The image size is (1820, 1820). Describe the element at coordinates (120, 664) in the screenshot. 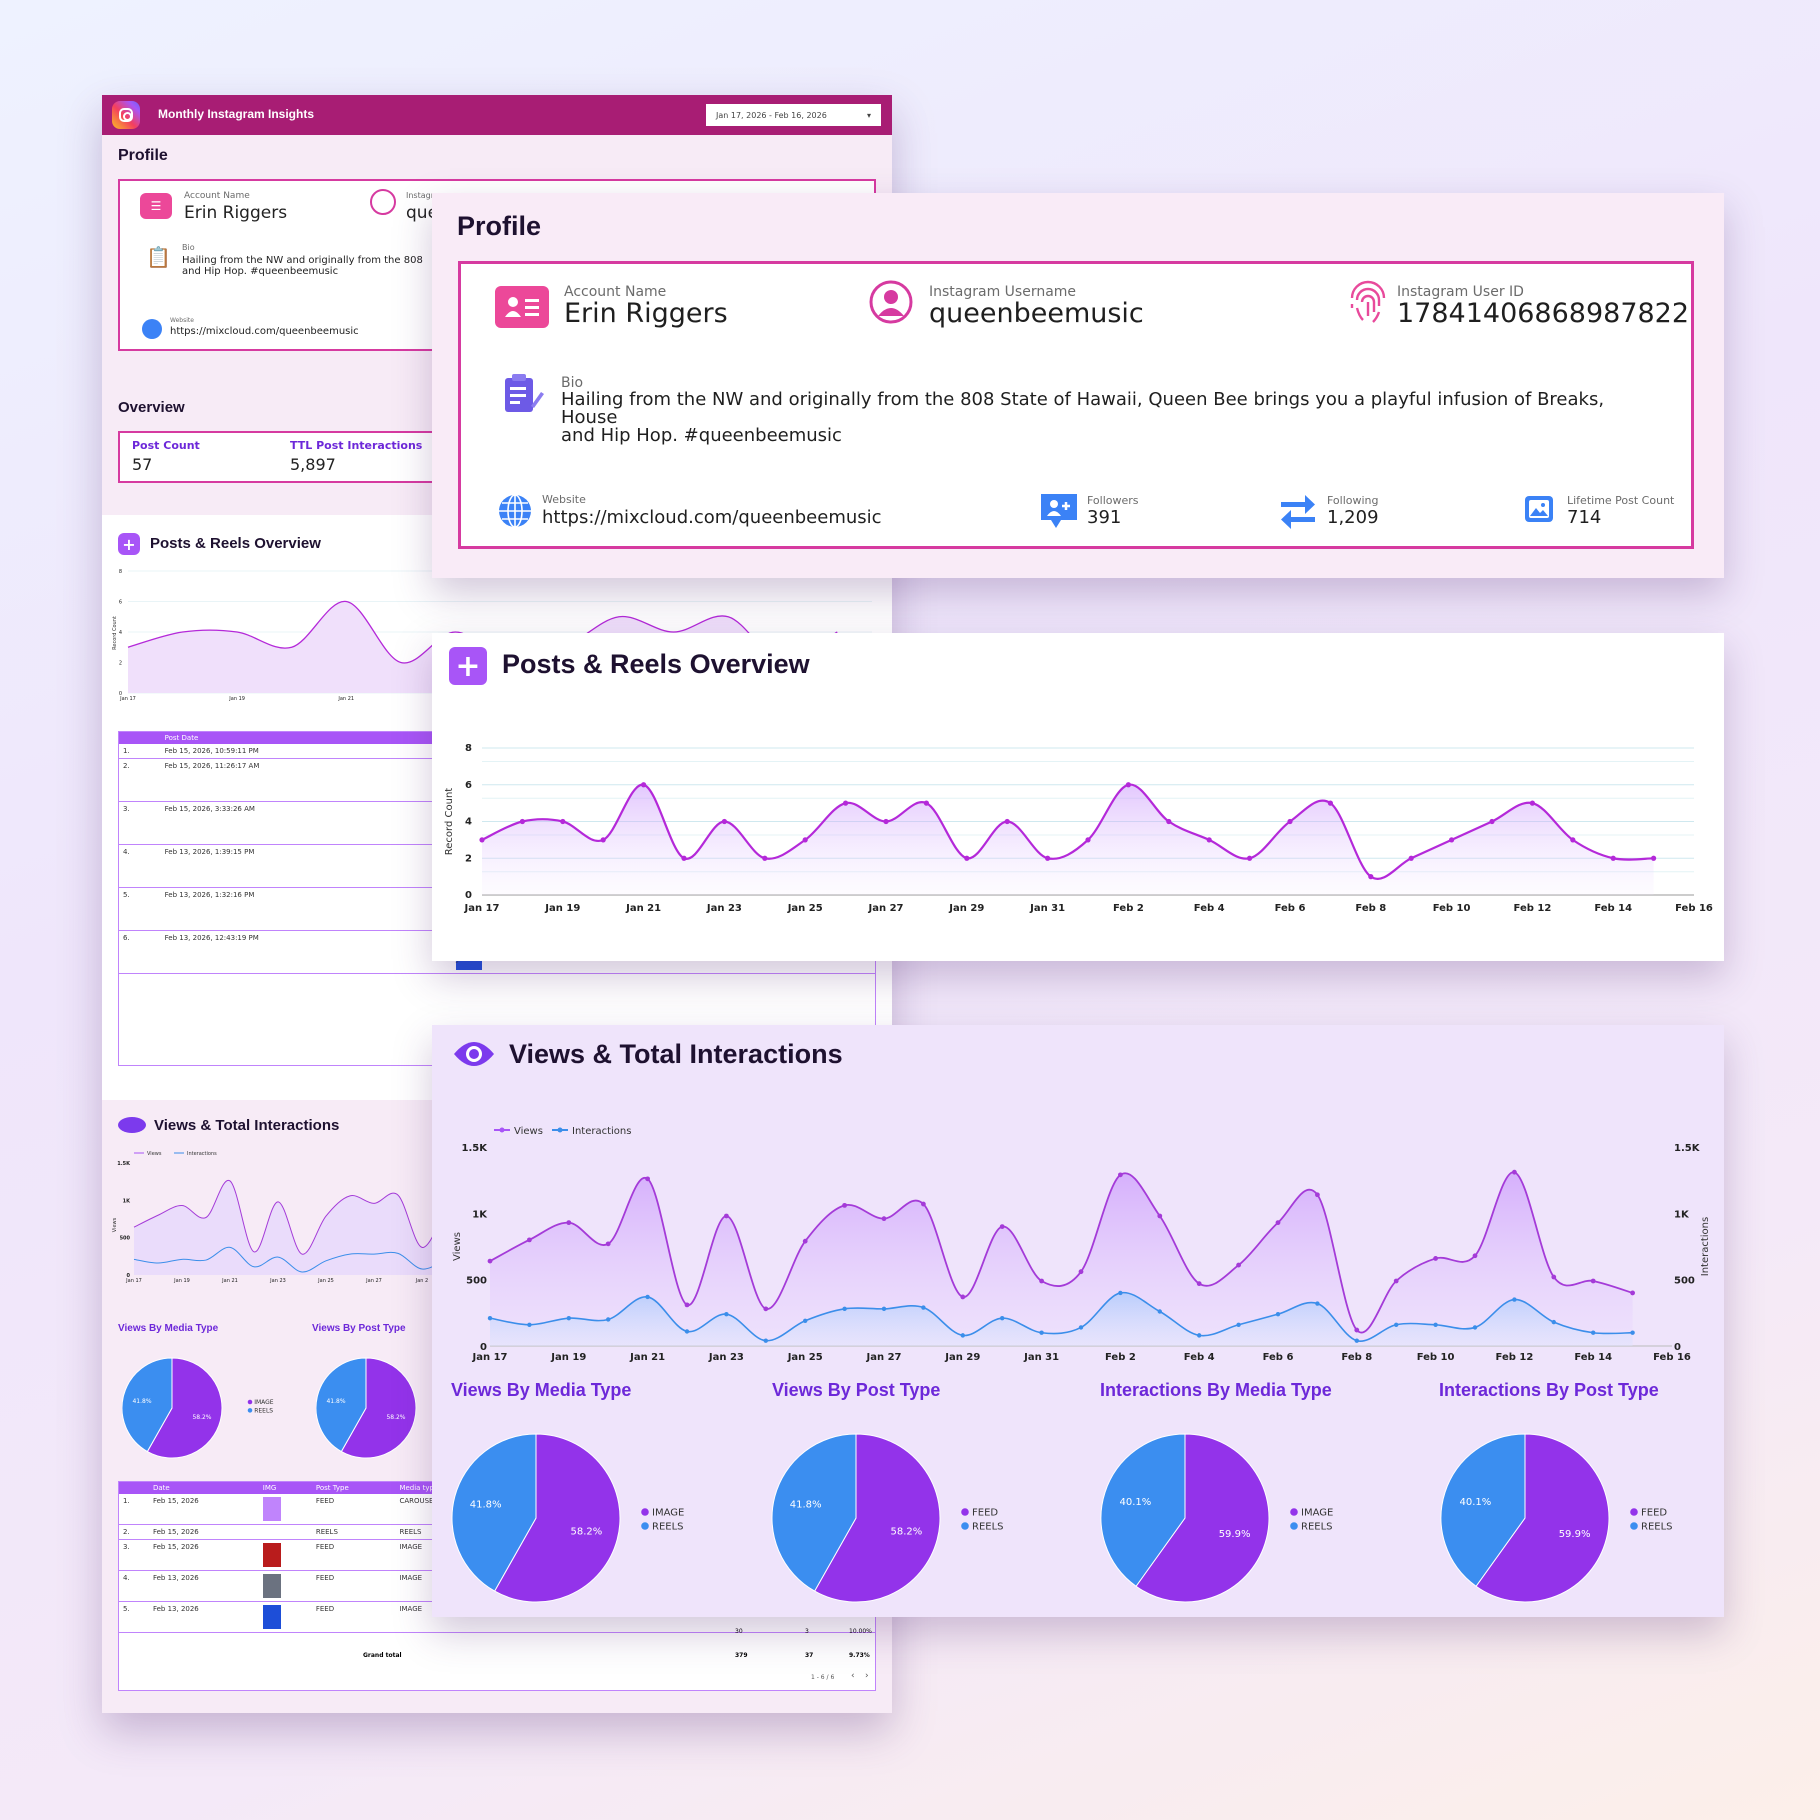

I see `y-tick-label: 2` at that location.